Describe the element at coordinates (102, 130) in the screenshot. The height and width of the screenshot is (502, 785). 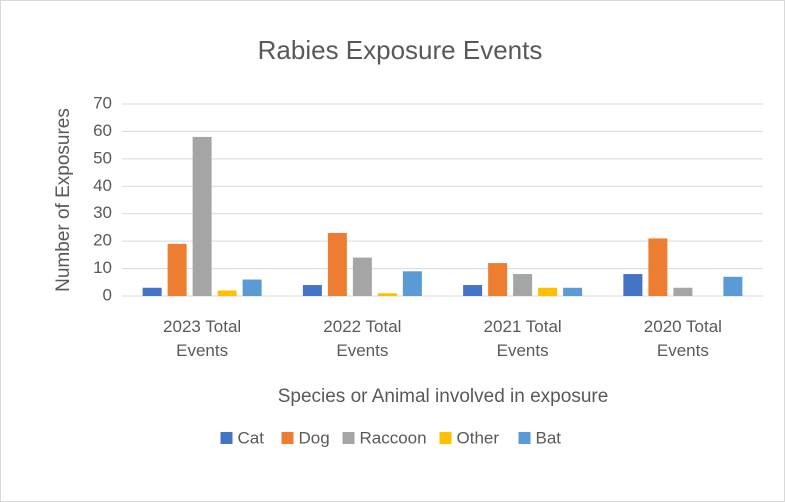
I see `y-tick-label: 60` at that location.